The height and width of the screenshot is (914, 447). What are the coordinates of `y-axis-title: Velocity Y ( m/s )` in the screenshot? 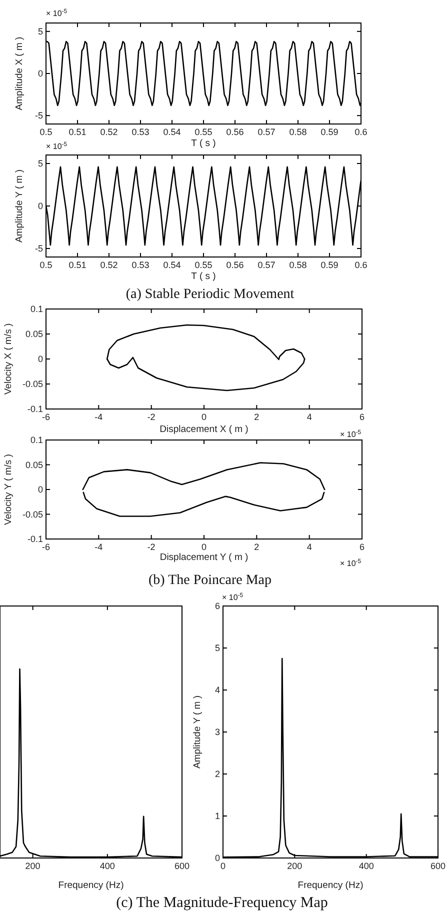 It's located at (8, 489).